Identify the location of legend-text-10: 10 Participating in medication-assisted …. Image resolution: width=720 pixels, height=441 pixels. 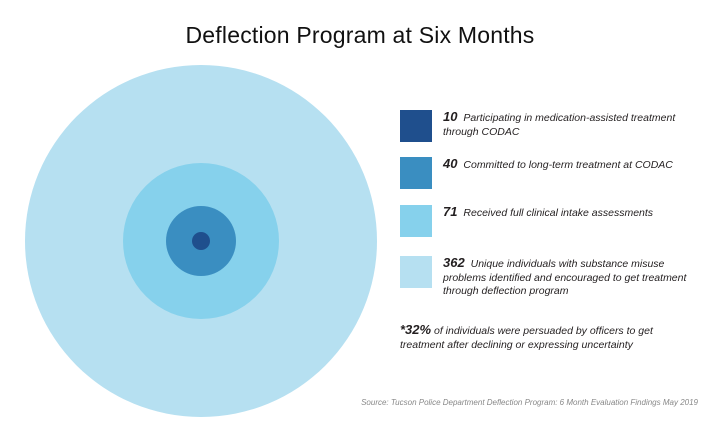
(573, 124).